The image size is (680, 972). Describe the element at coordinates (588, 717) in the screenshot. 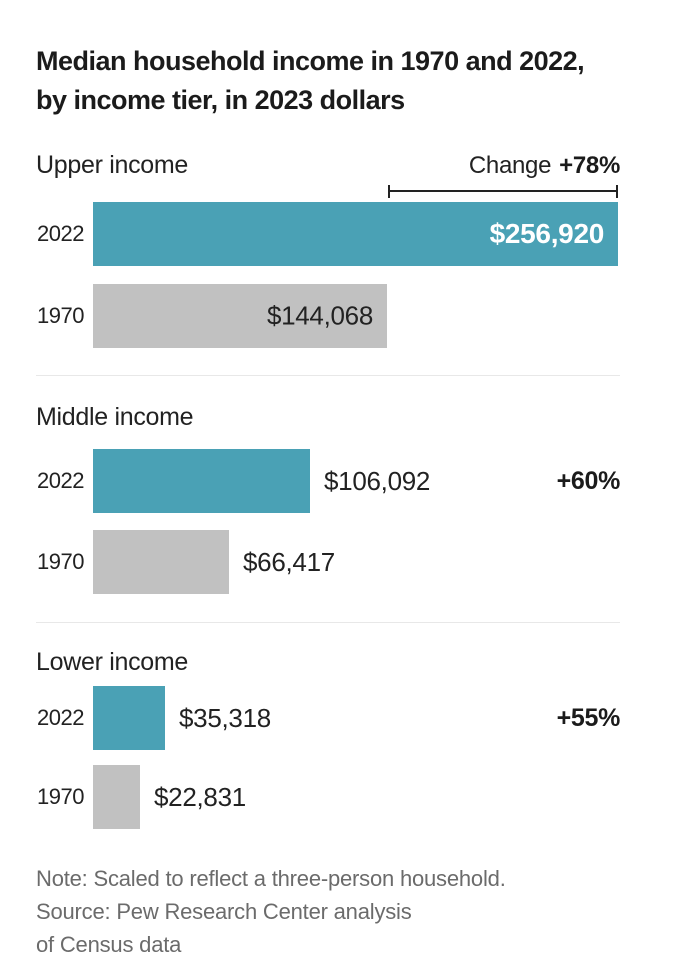

I see `change-value-lower: +55%` at that location.